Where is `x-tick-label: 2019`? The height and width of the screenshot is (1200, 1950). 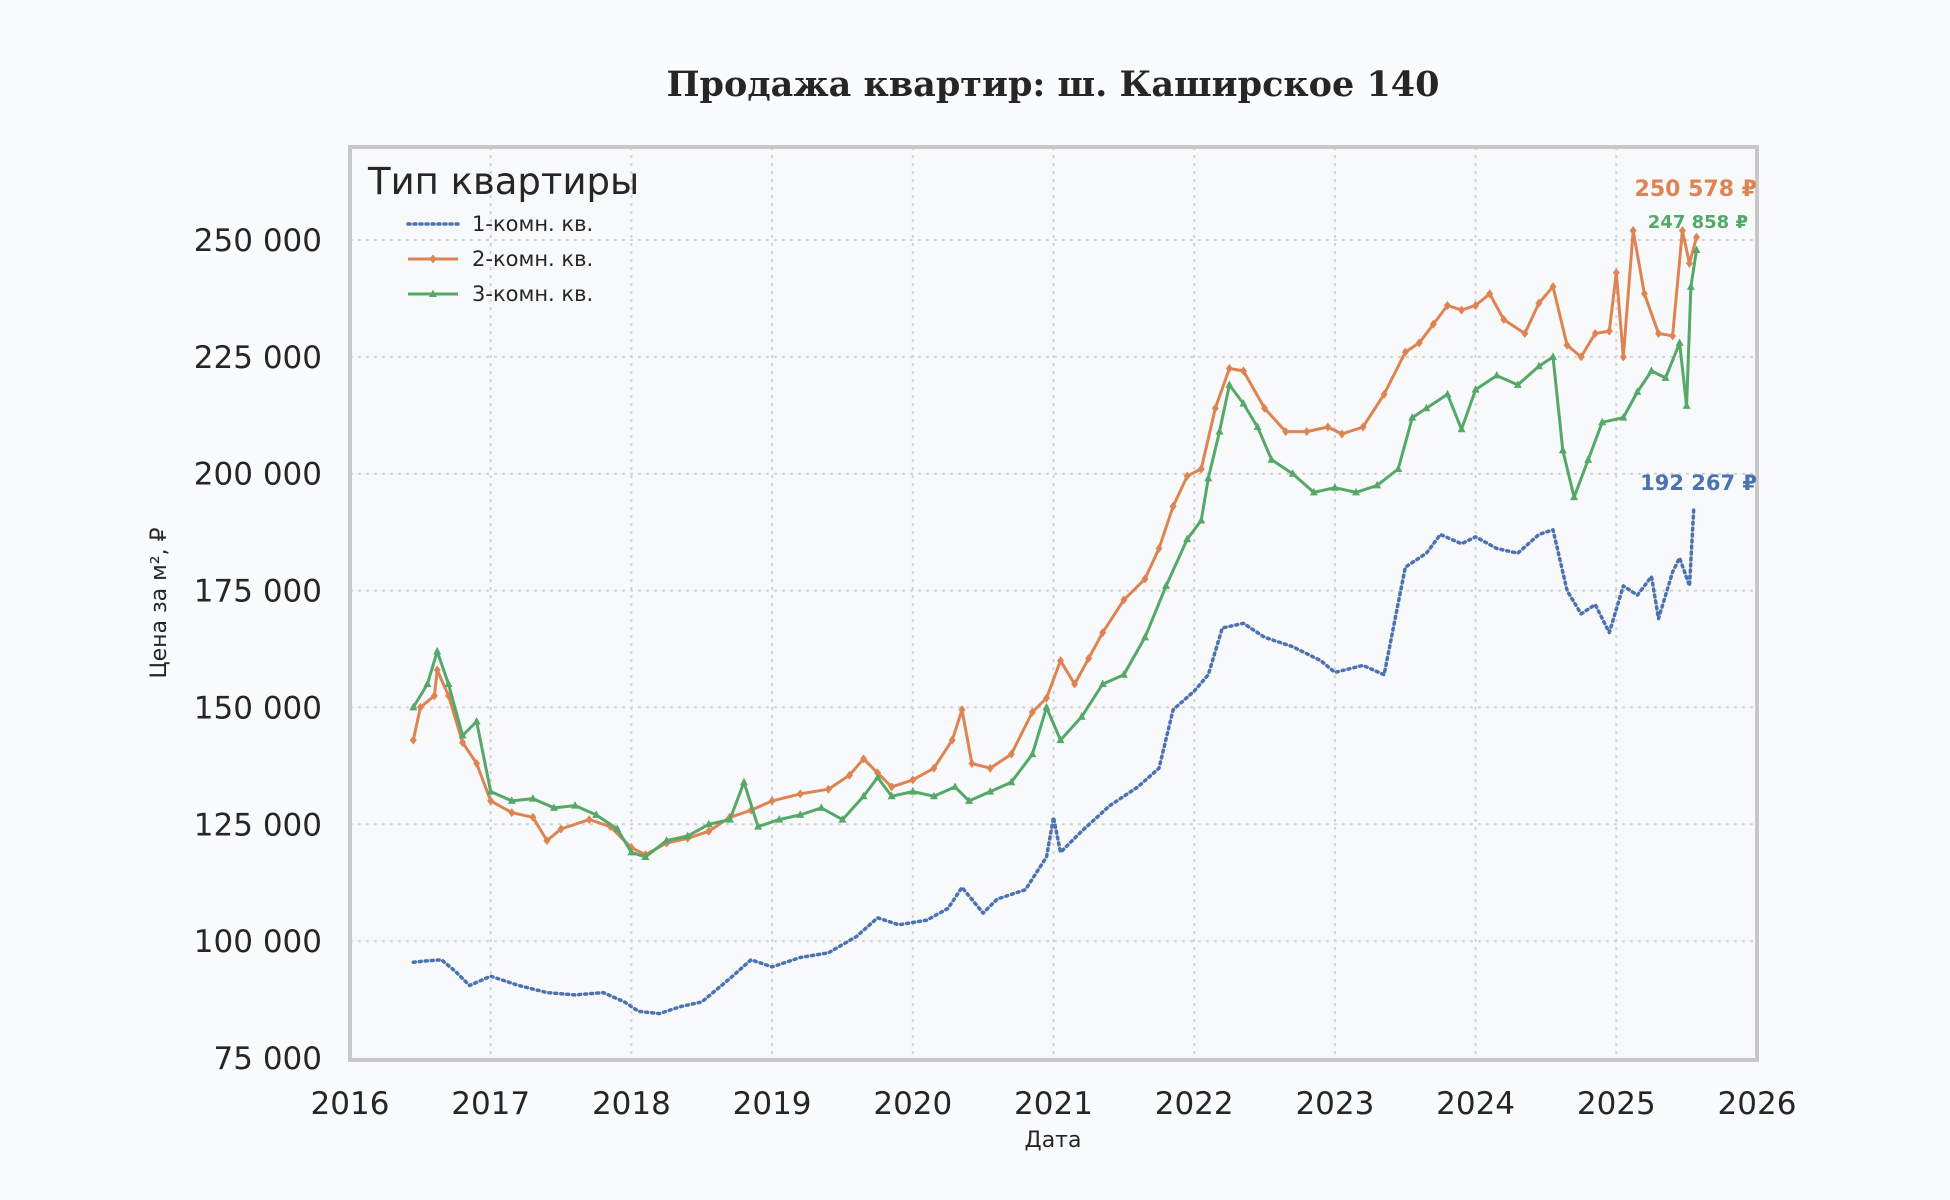 x-tick-label: 2019 is located at coordinates (772, 1104).